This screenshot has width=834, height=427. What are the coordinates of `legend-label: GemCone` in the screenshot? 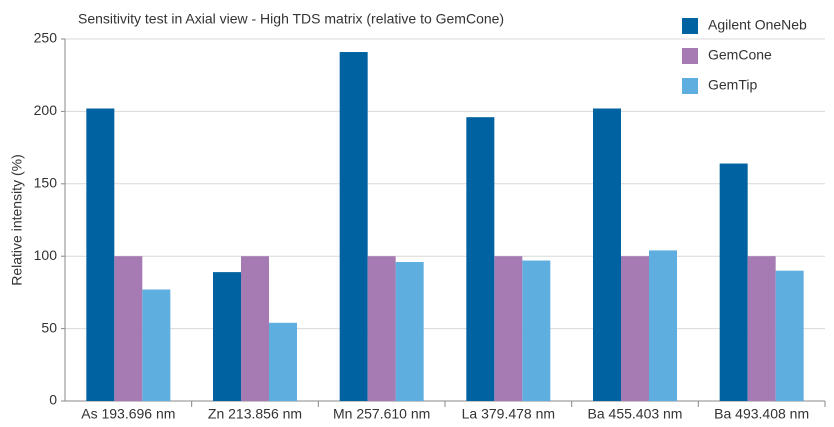 It's located at (740, 55).